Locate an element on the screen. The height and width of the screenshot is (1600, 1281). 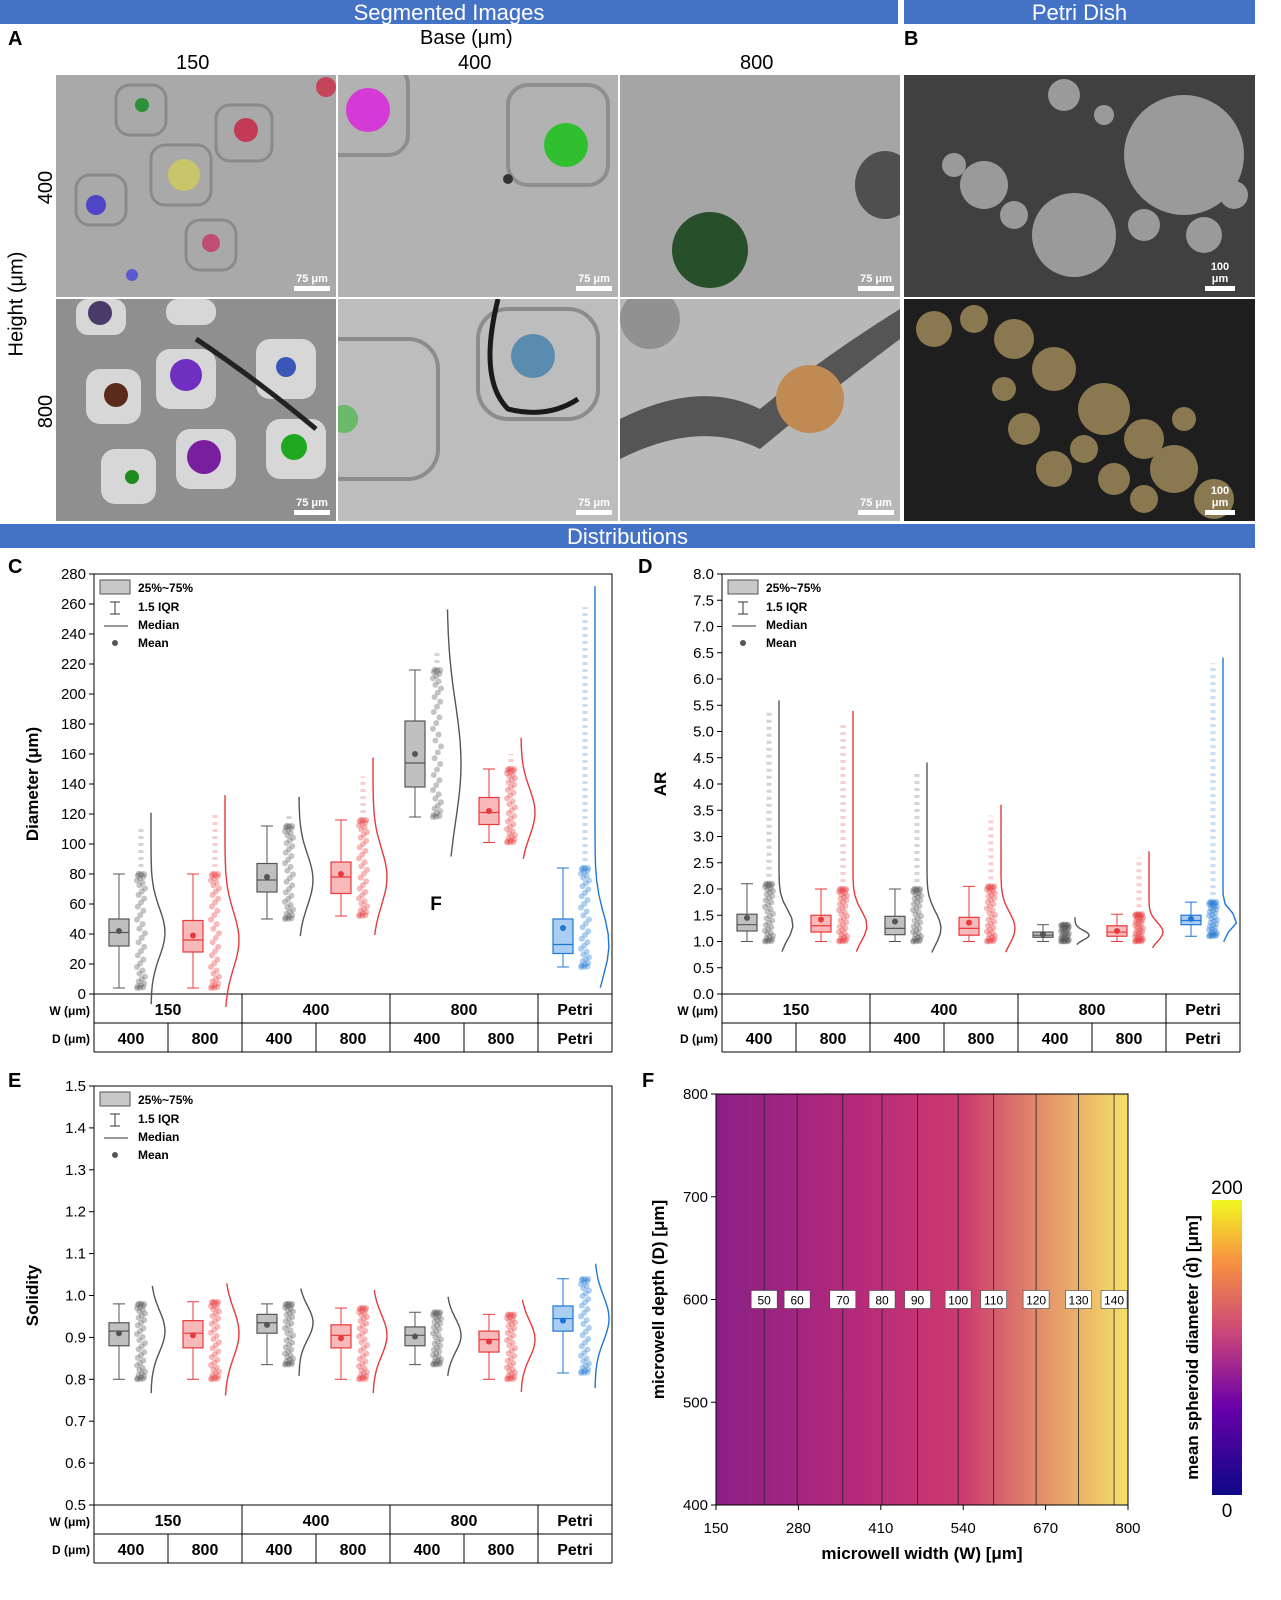
y-tick-label: 0.9 is located at coordinates (75, 1337).